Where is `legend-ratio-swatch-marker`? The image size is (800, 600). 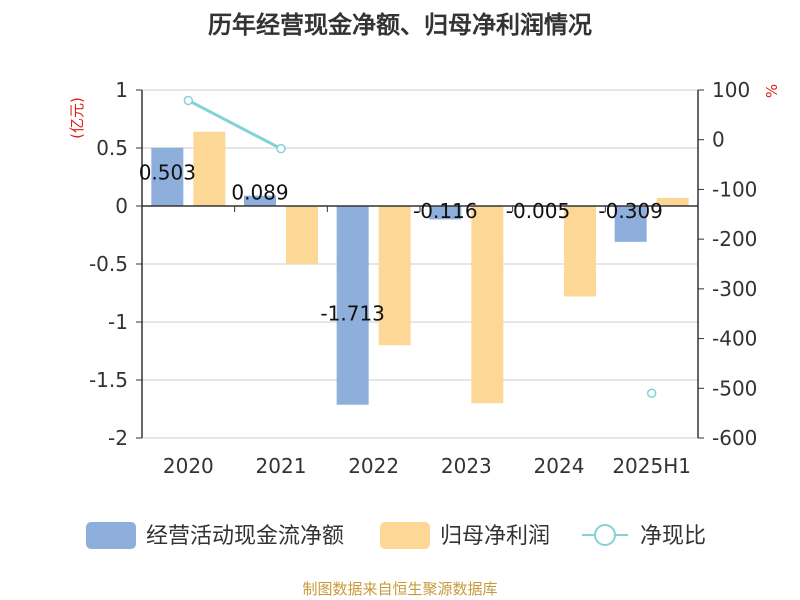
legend-ratio-swatch-marker is located at coordinates (605, 535).